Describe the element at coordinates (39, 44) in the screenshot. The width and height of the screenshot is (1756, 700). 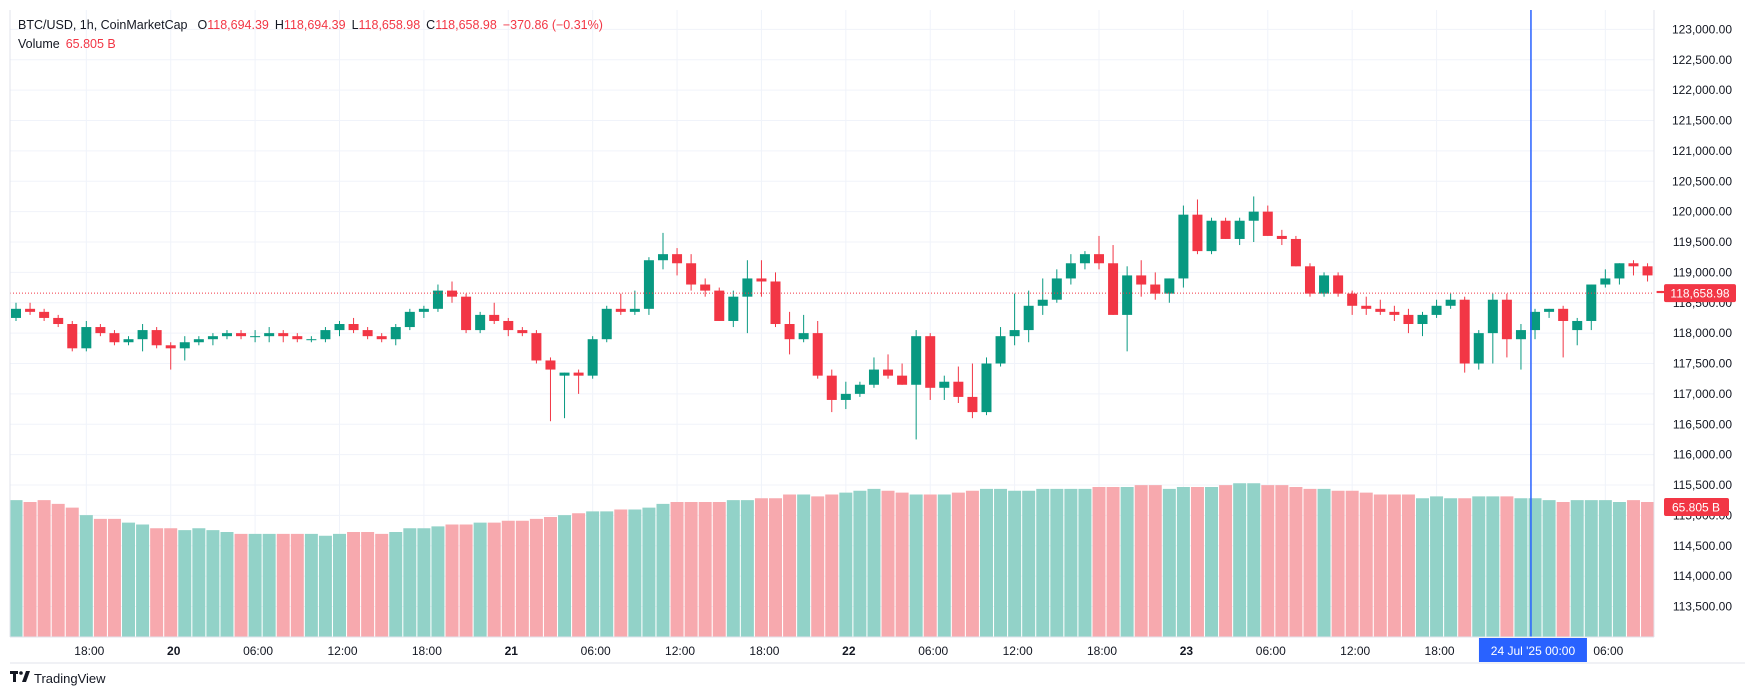
I see `volume-label: Volume` at that location.